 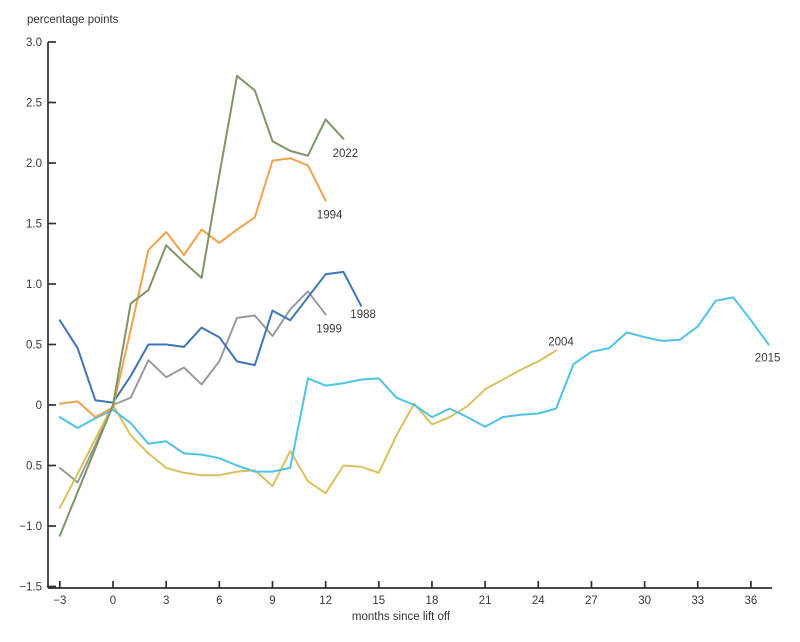 I want to click on y-tick-label: 2.0, so click(x=34, y=164).